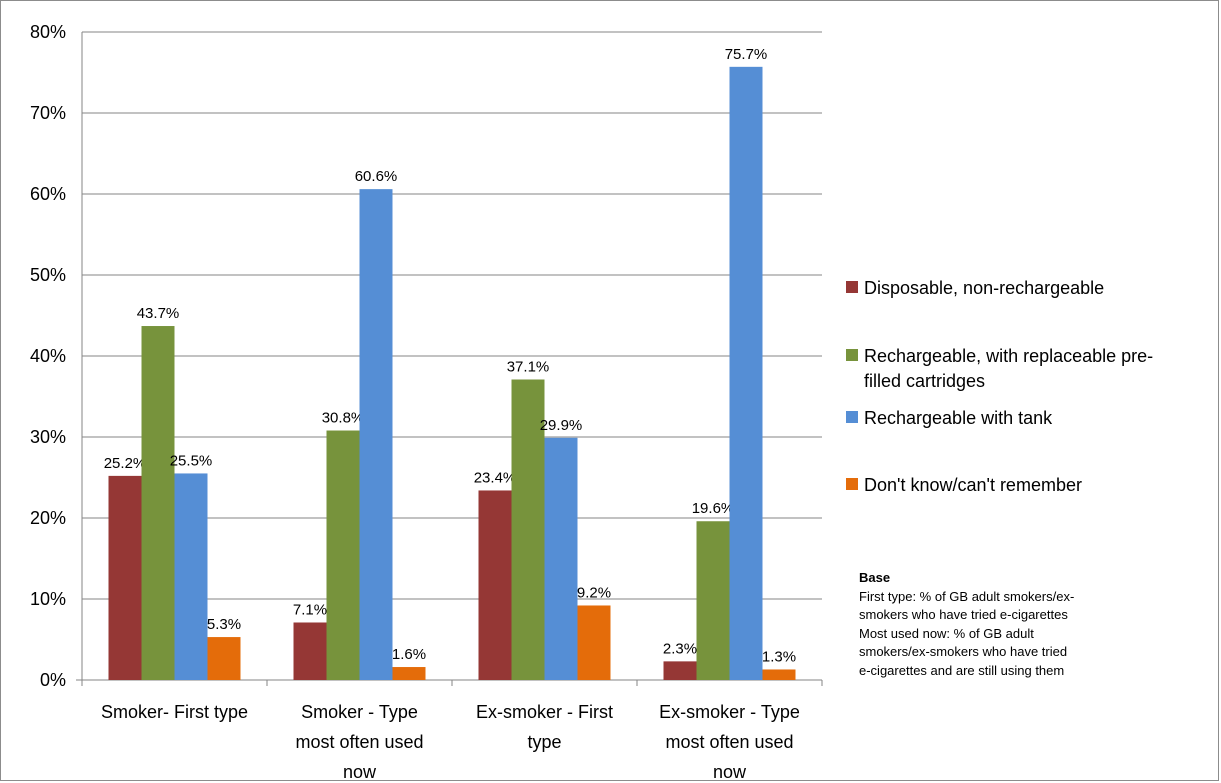  I want to click on base-note-line: Most used now: % of GB adult, so click(946, 633).